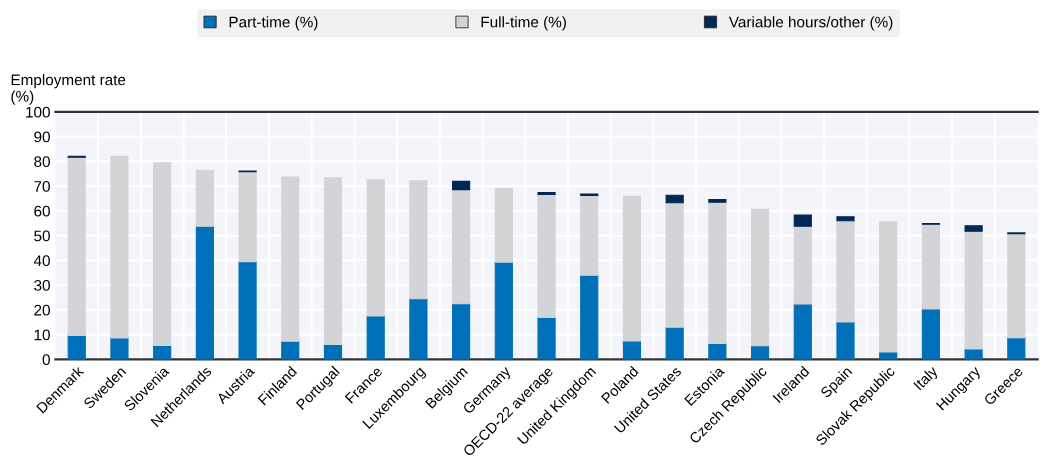  Describe the element at coordinates (926, 378) in the screenshot. I see `x-tick-label: Italy` at that location.